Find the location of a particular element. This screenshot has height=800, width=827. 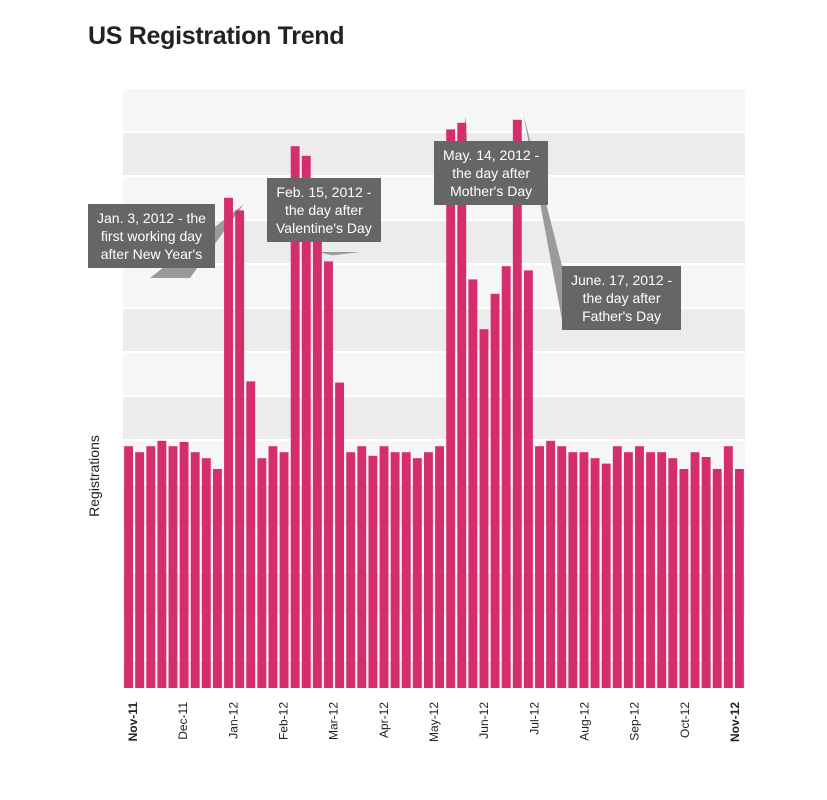

x-tick-label: Feb-12 is located at coordinates (284, 721).